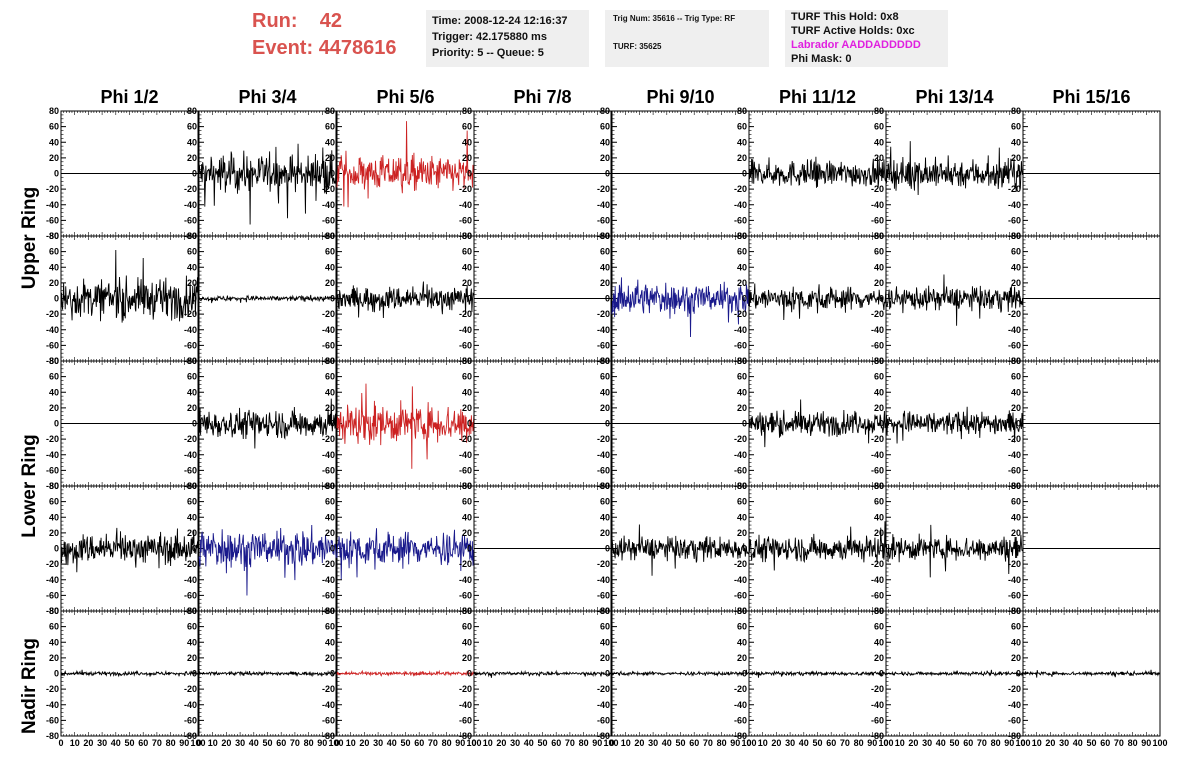  I want to click on run-row: Run: 42, so click(324, 21).